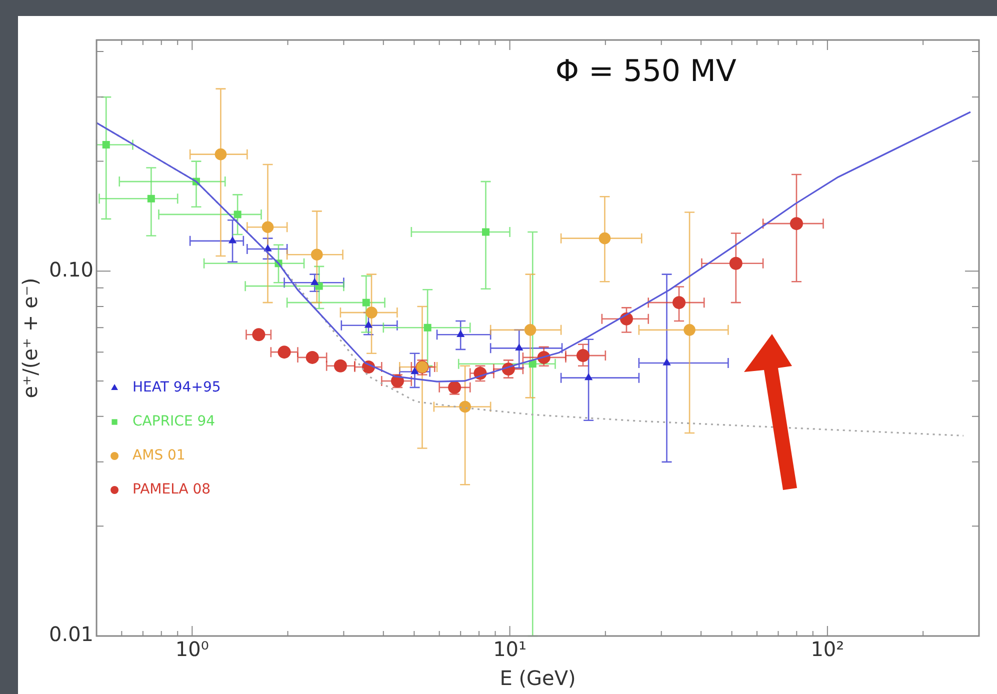 This screenshot has height=694, width=997. I want to click on legend-label: AMS 01, so click(159, 456).